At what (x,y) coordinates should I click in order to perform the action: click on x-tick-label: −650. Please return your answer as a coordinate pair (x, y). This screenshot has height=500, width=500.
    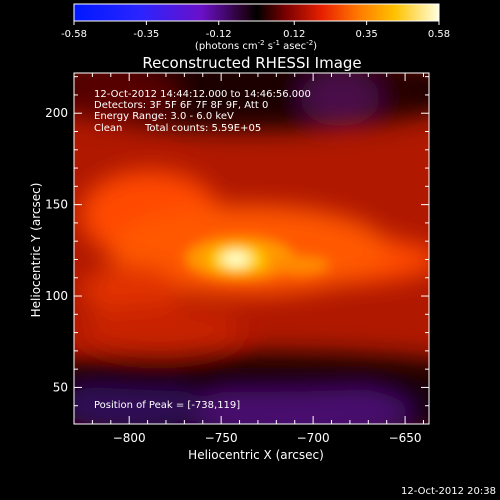
    Looking at the image, I should click on (405, 438).